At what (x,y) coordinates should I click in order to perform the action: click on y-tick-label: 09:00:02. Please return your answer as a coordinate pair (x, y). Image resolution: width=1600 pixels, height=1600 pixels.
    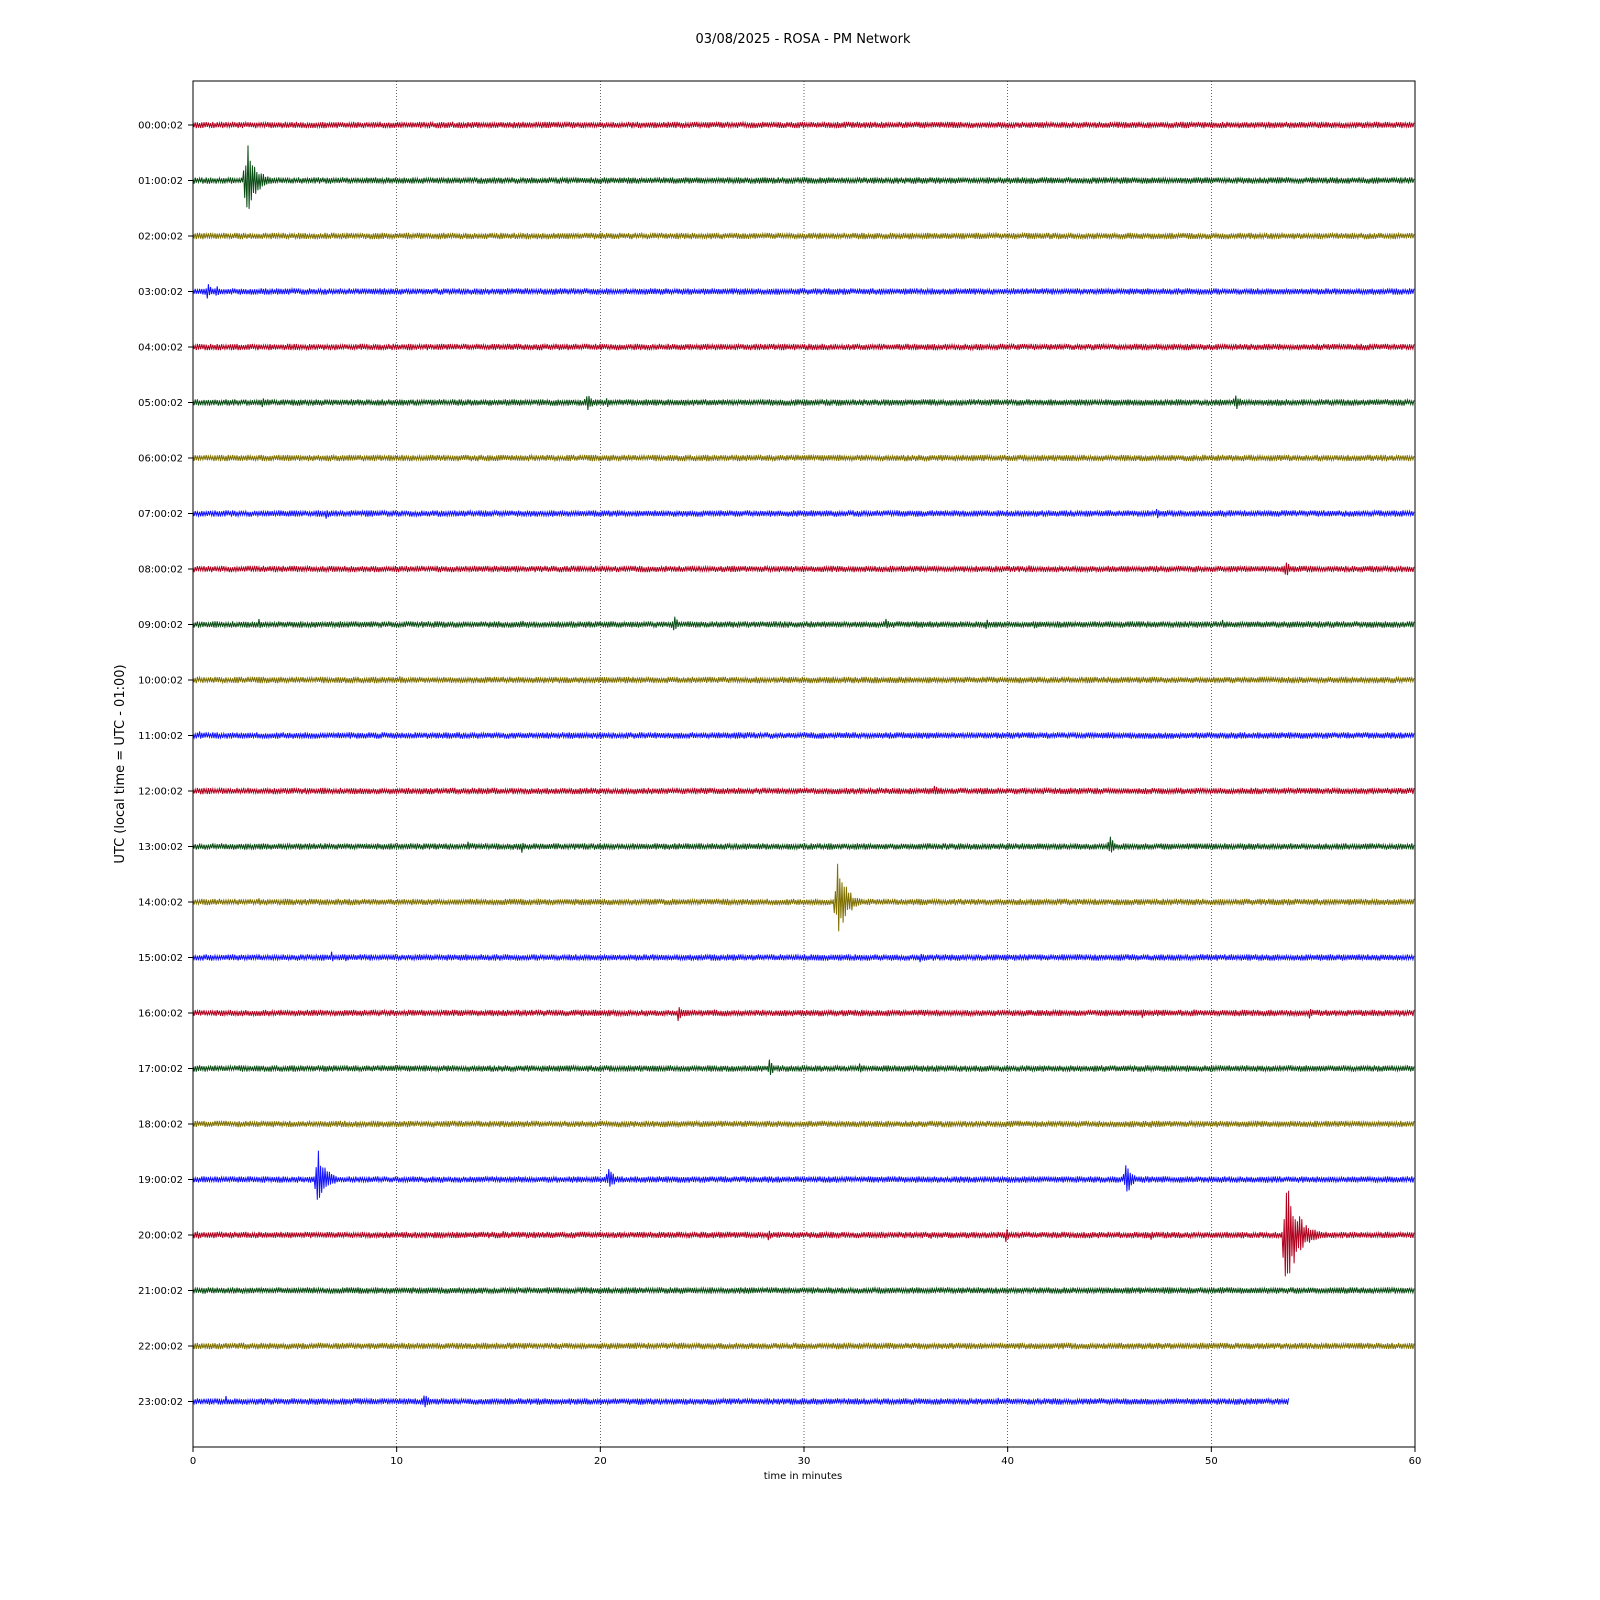
    Looking at the image, I should click on (160, 625).